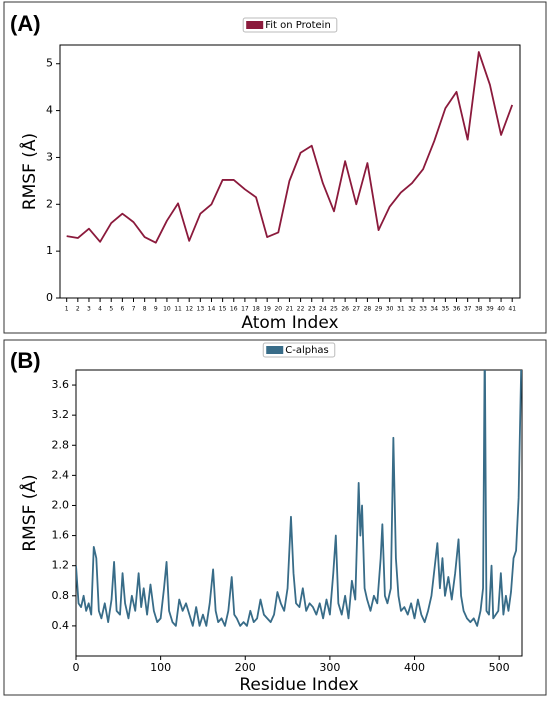 The image size is (550, 701). What do you see at coordinates (49, 110) in the screenshot?
I see `y-tick-label: 4` at bounding box center [49, 110].